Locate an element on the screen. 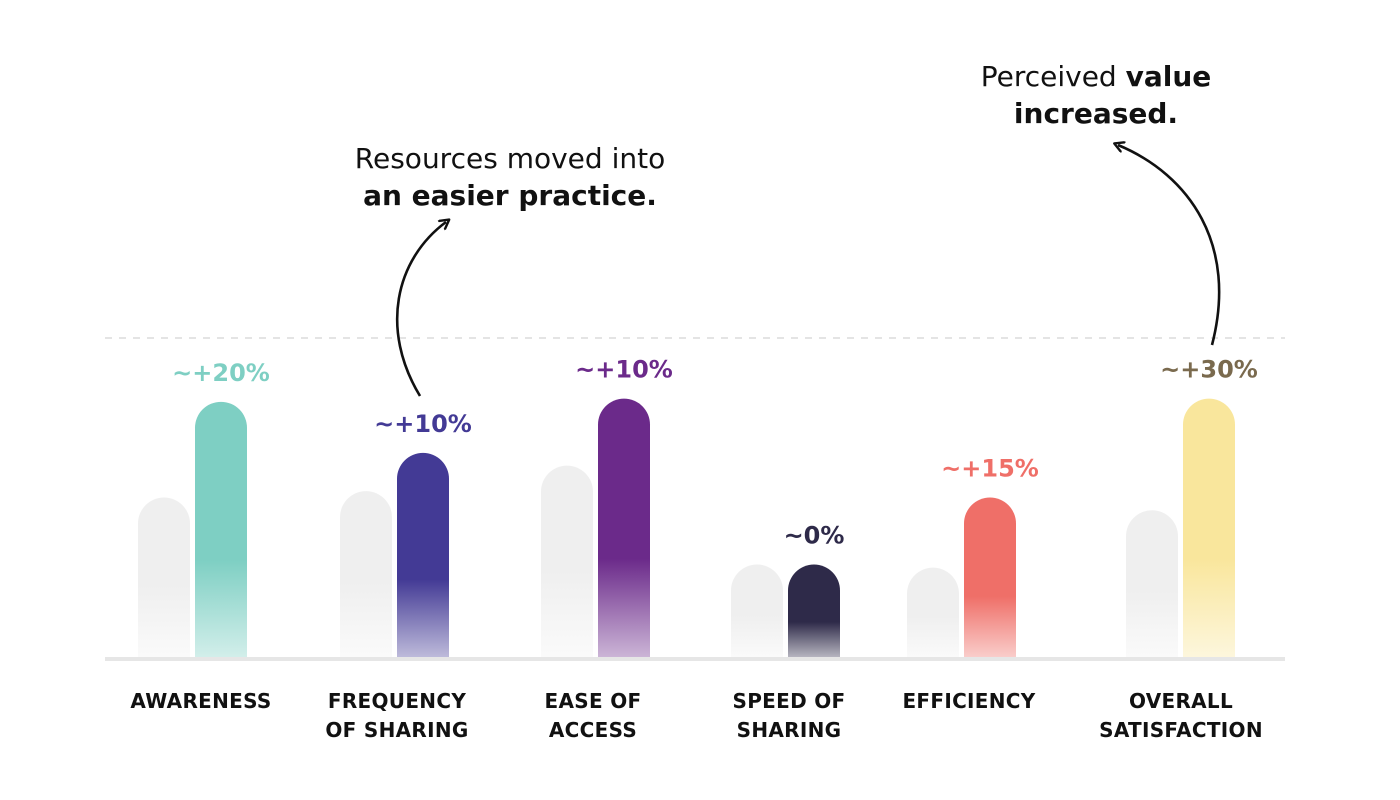 Image resolution: width=1400 pixels, height=800 pixels. right-arrow is located at coordinates (1169, 245).